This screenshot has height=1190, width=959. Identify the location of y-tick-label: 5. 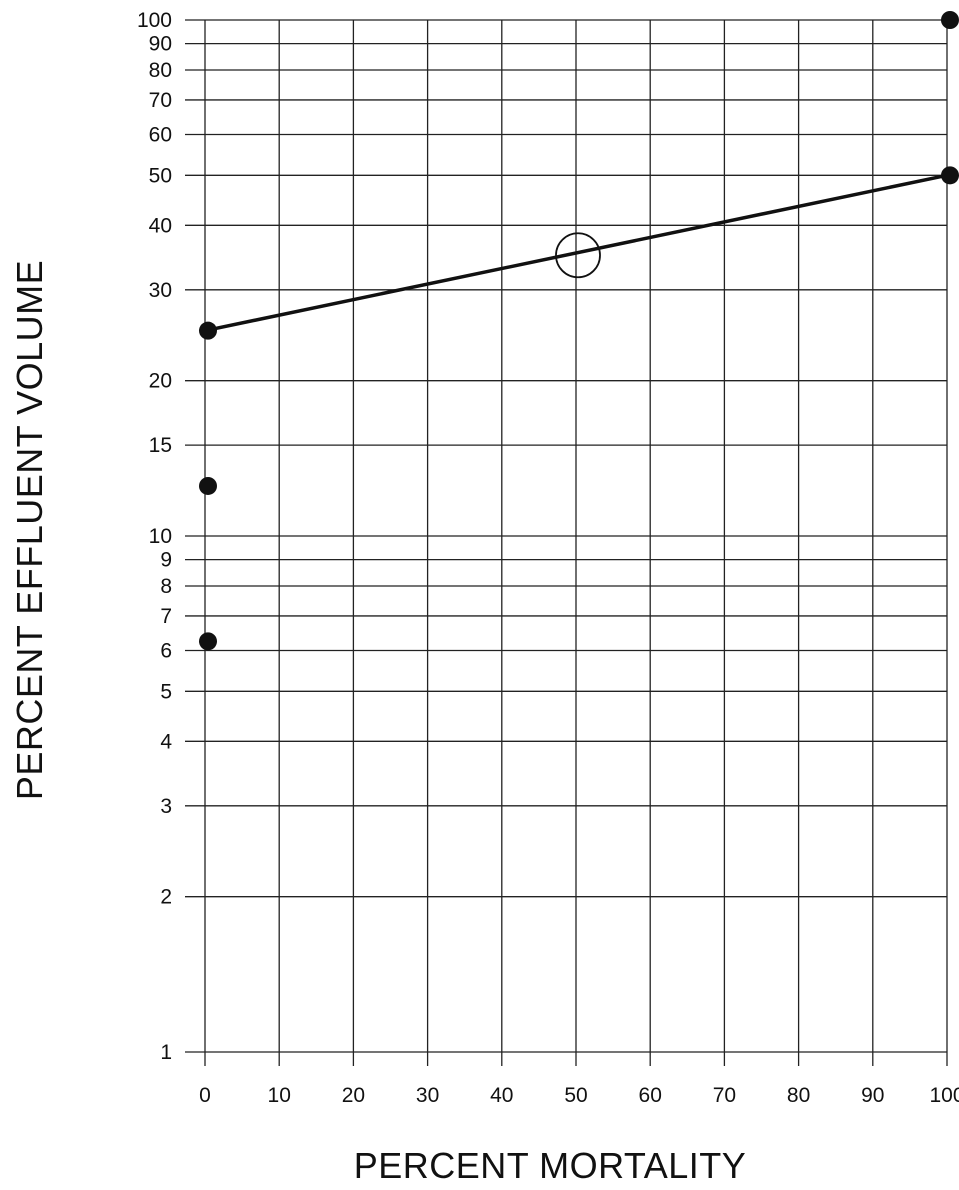
(166, 691).